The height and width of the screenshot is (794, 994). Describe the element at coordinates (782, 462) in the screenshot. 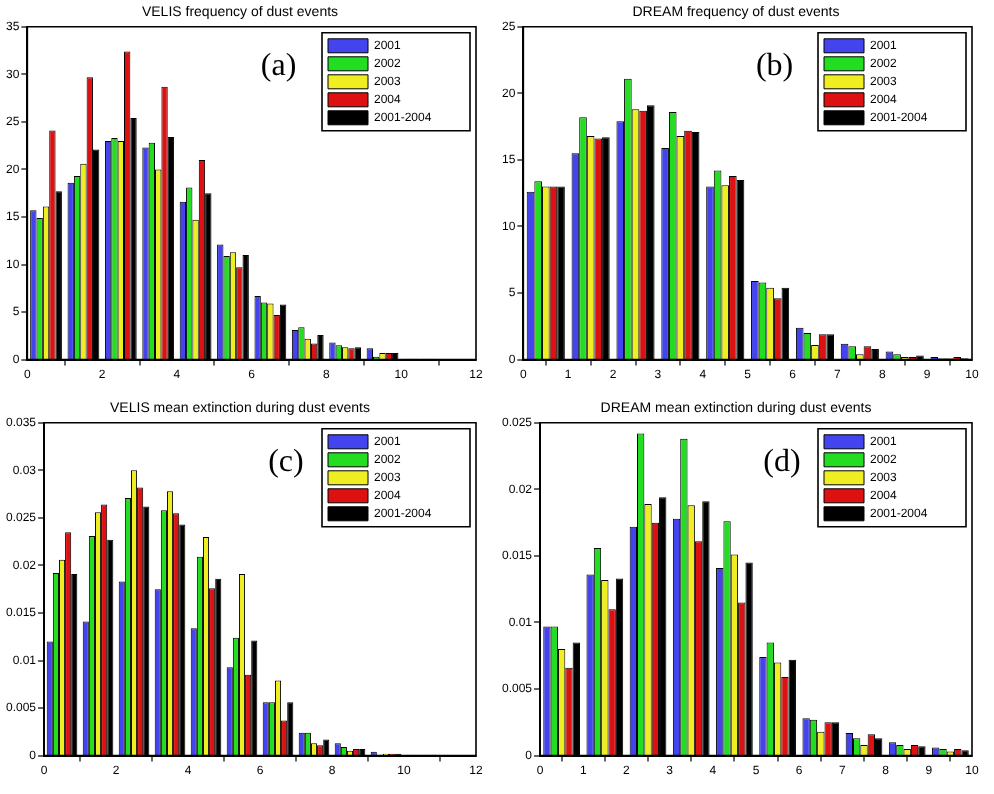

I see `annotation: (d)` at that location.